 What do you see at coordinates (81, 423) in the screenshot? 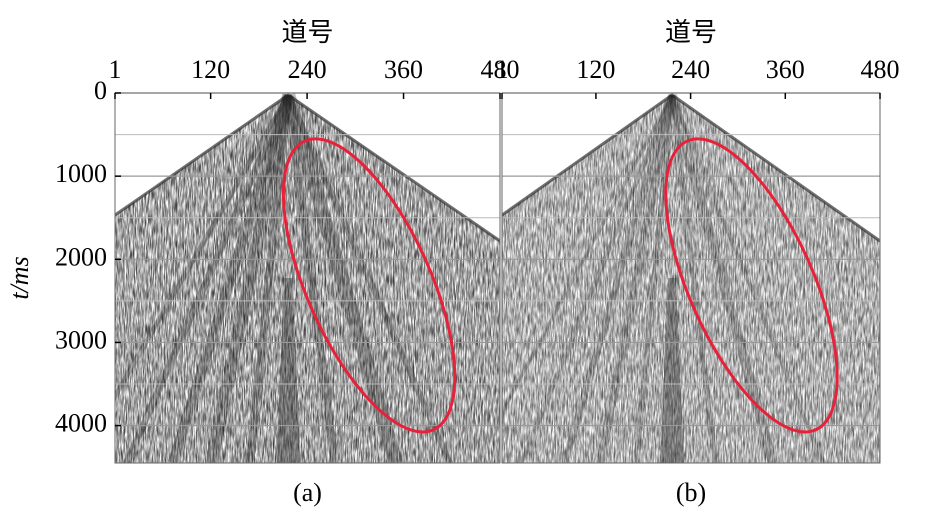
I see `y-tick-label: 4000` at bounding box center [81, 423].